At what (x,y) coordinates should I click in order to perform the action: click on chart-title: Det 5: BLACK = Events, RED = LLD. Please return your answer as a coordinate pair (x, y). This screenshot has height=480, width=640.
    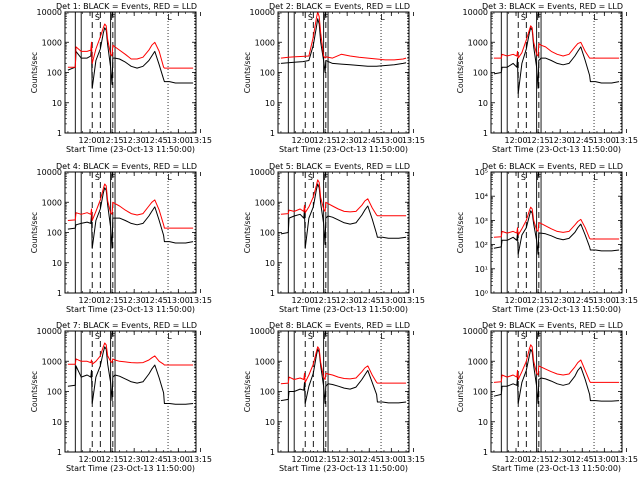
    Looking at the image, I should click on (339, 166).